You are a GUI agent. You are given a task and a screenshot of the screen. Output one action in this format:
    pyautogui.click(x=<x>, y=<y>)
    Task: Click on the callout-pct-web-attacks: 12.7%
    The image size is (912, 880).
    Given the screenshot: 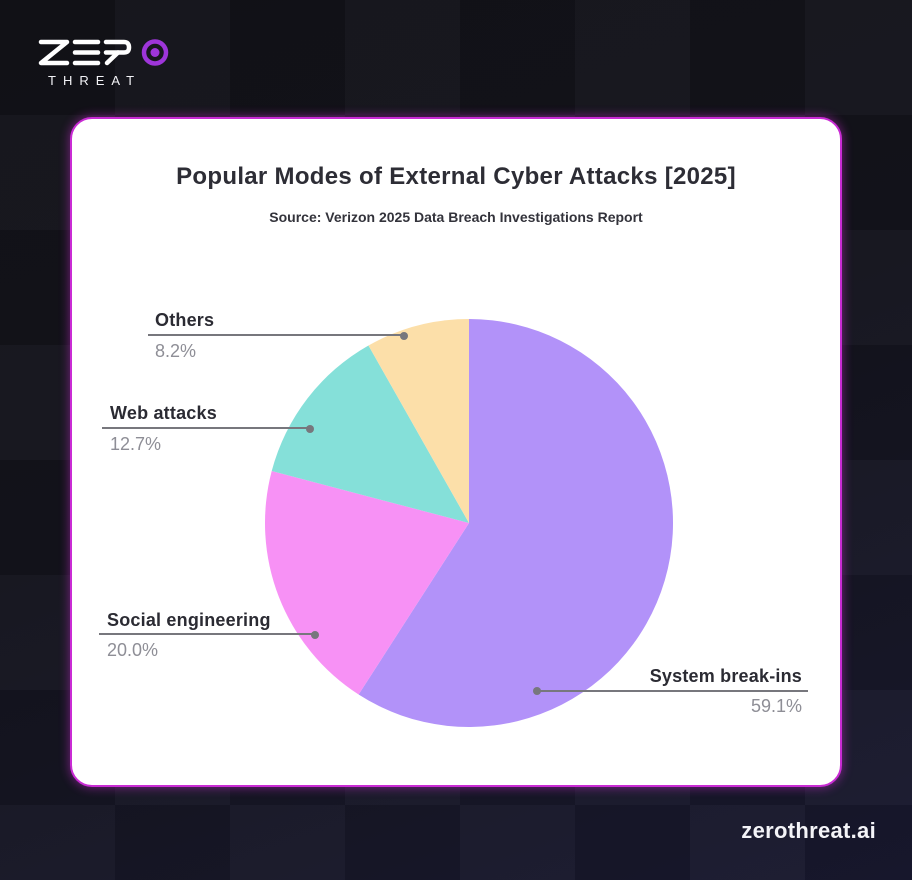 What is the action you would take?
    pyautogui.click(x=136, y=444)
    